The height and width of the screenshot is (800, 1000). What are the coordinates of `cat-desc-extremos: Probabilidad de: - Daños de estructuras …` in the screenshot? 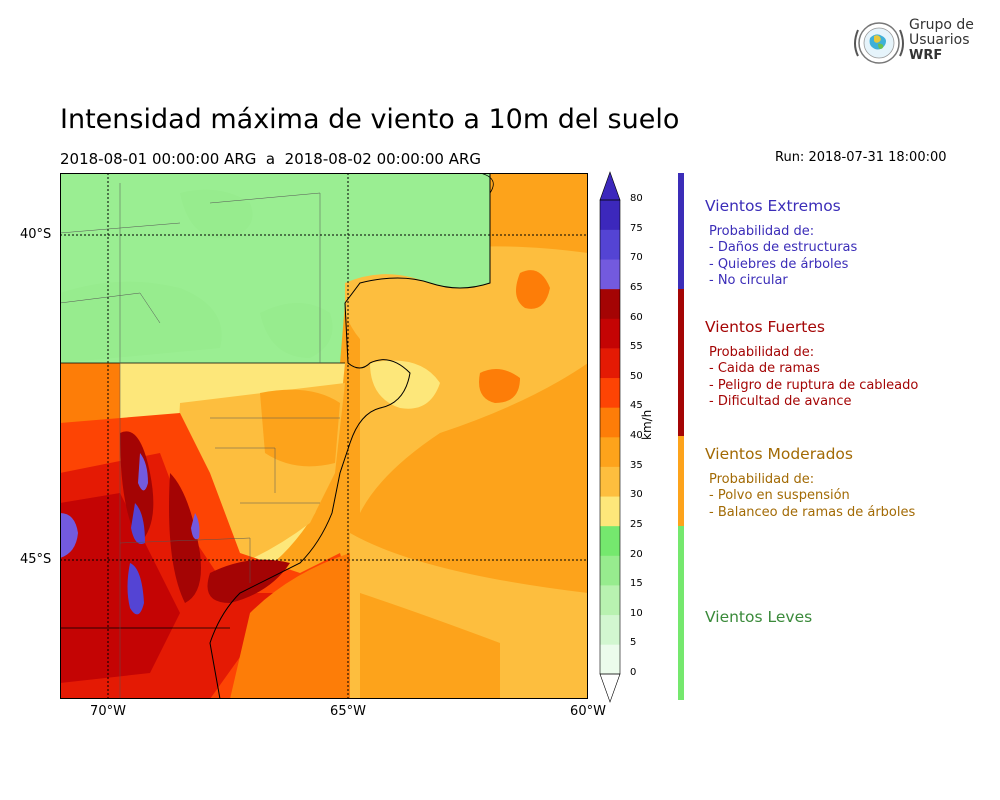 It's located at (783, 256).